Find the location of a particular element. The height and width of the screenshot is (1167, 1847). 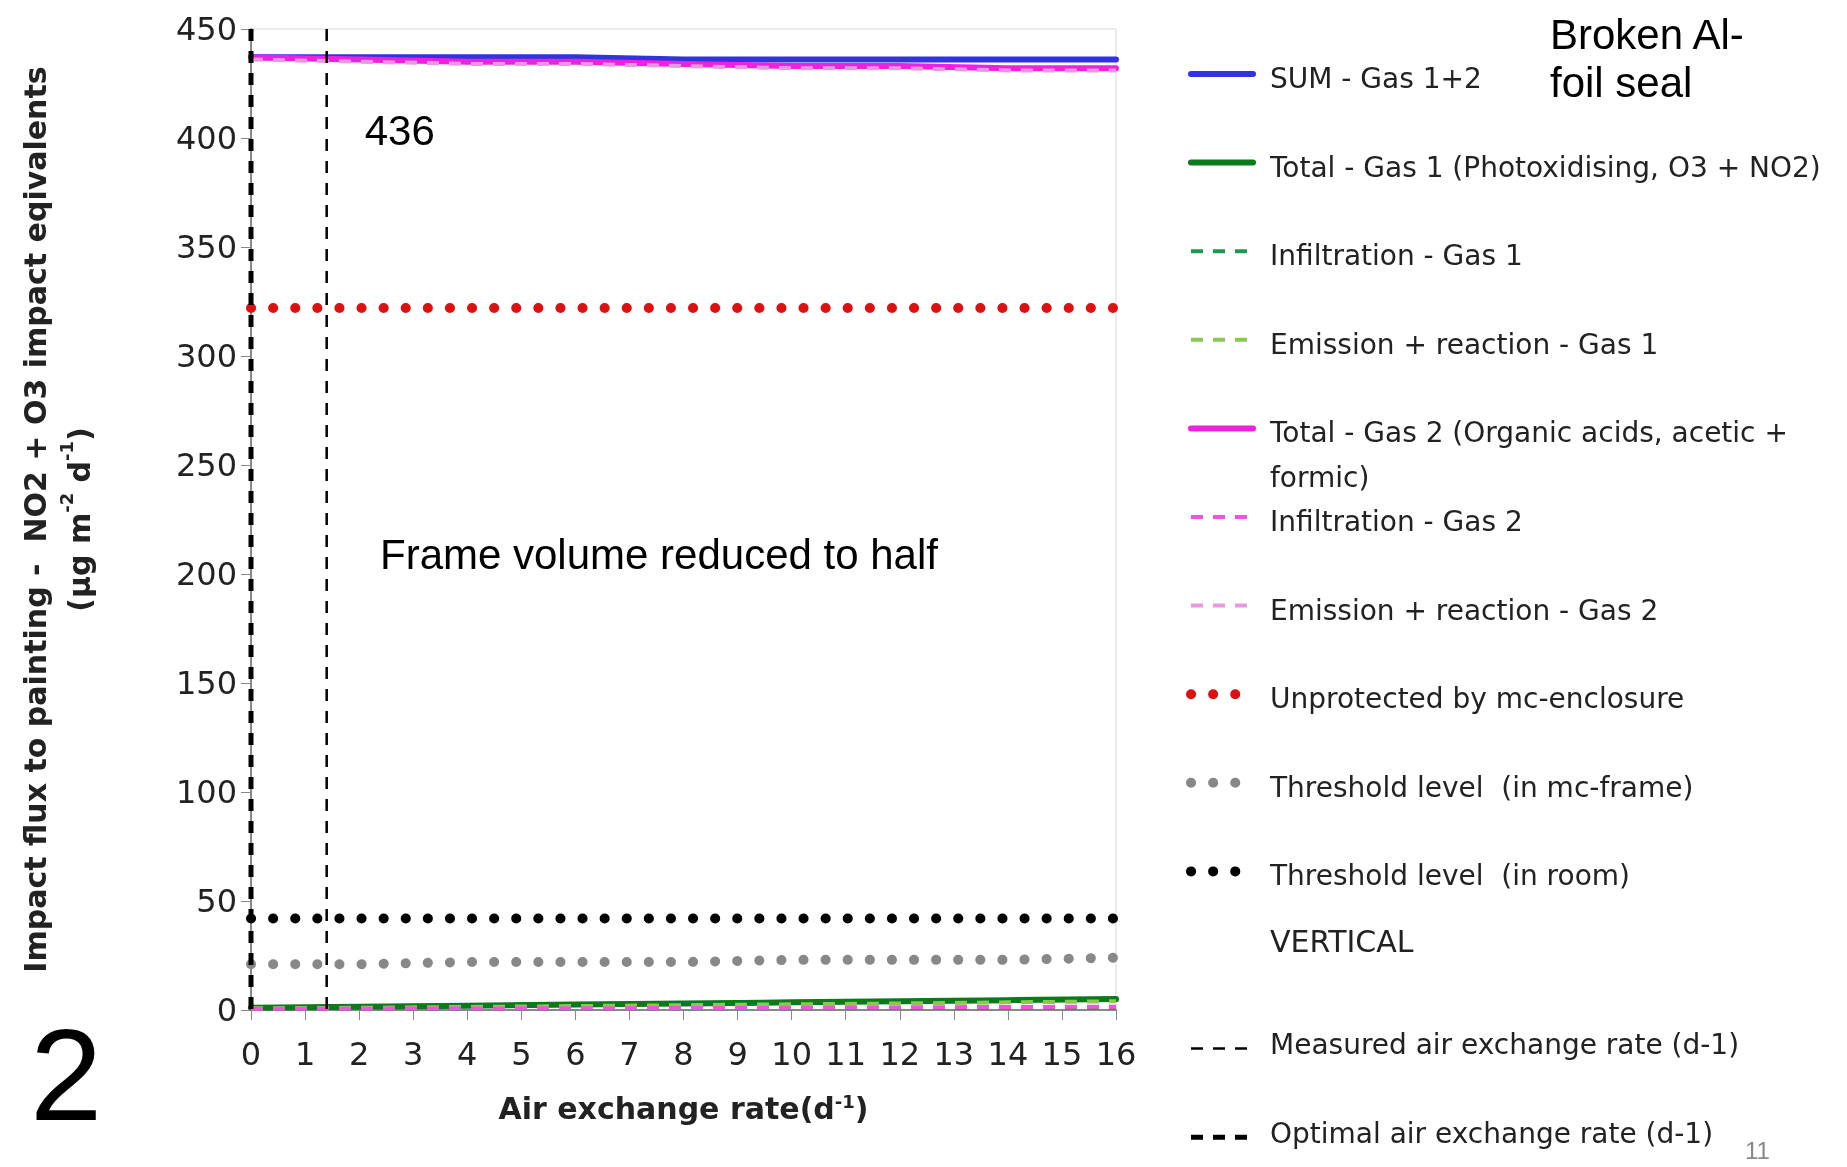

legend-label: Total - Gas 1 (Photoxidising, O3 + NO2) is located at coordinates (1545, 167).